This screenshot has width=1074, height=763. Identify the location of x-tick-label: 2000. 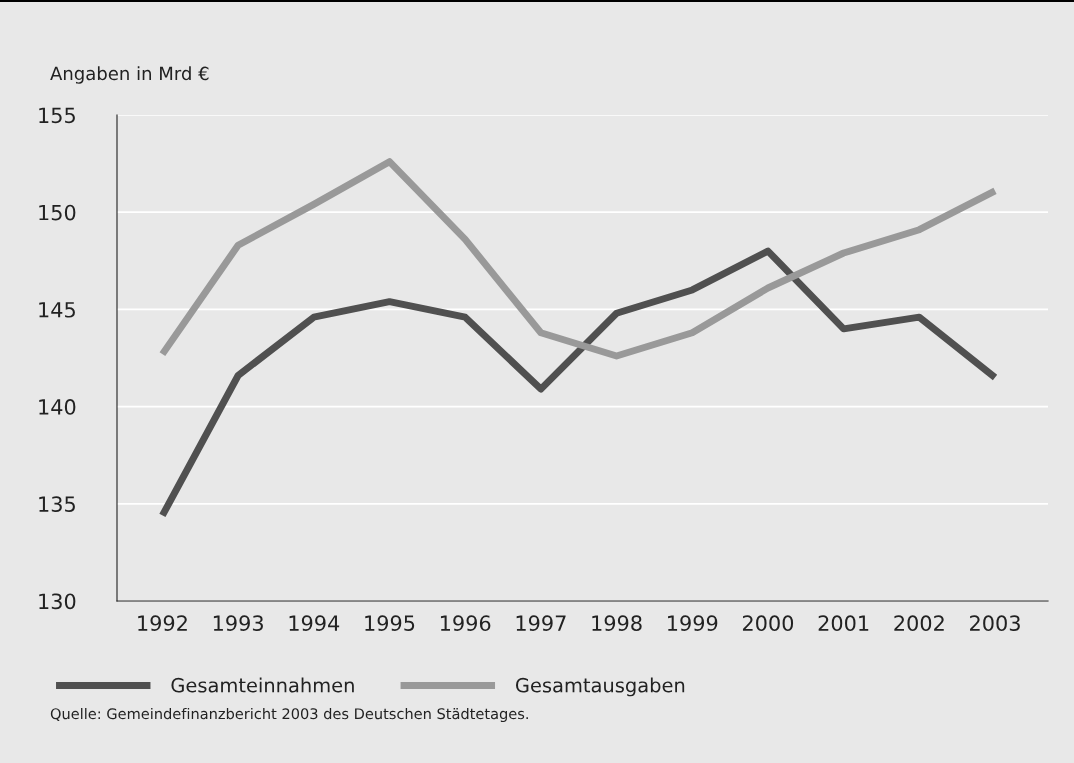
(768, 623).